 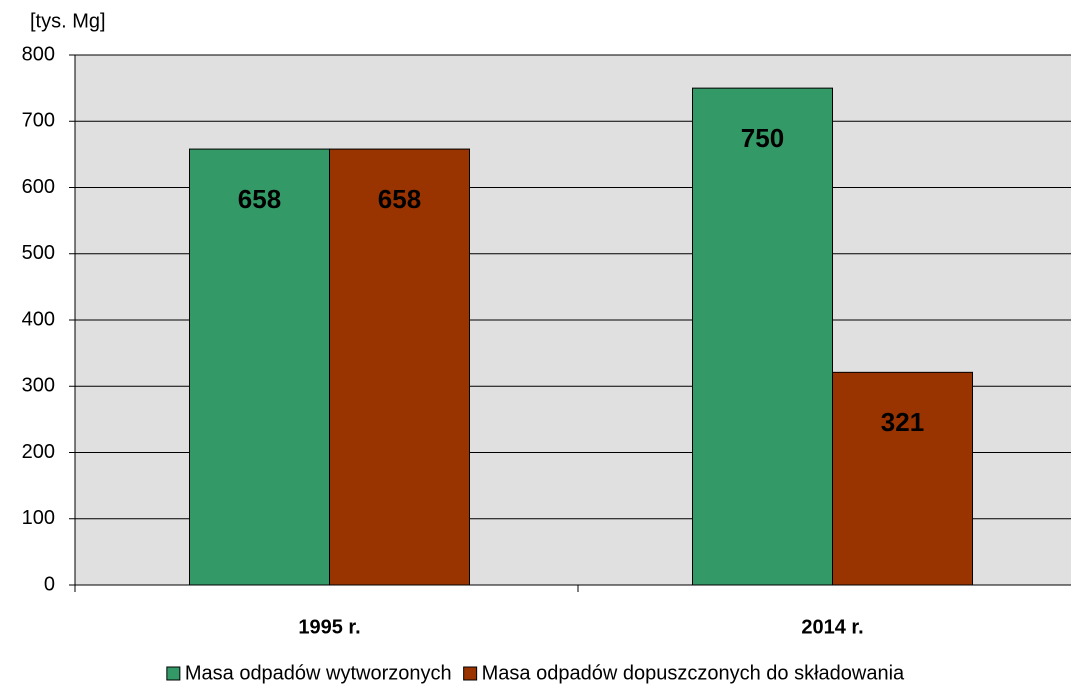 What do you see at coordinates (318, 673) in the screenshot?
I see `legend-label: Masa odpadów wytworzonych` at bounding box center [318, 673].